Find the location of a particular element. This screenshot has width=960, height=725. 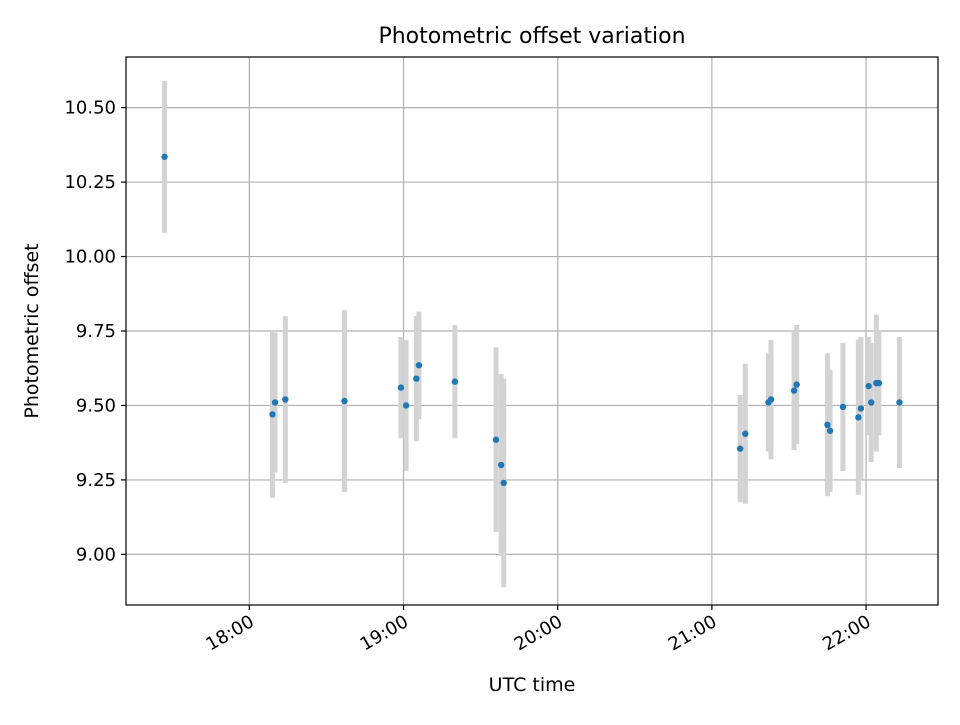

x-tick-label: 22:00 is located at coordinates (846, 633).